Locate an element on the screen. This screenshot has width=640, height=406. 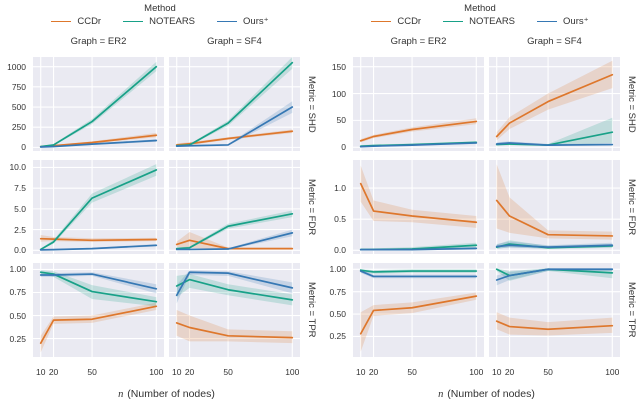
y-tick-label: 750 is located at coordinates (18, 86).